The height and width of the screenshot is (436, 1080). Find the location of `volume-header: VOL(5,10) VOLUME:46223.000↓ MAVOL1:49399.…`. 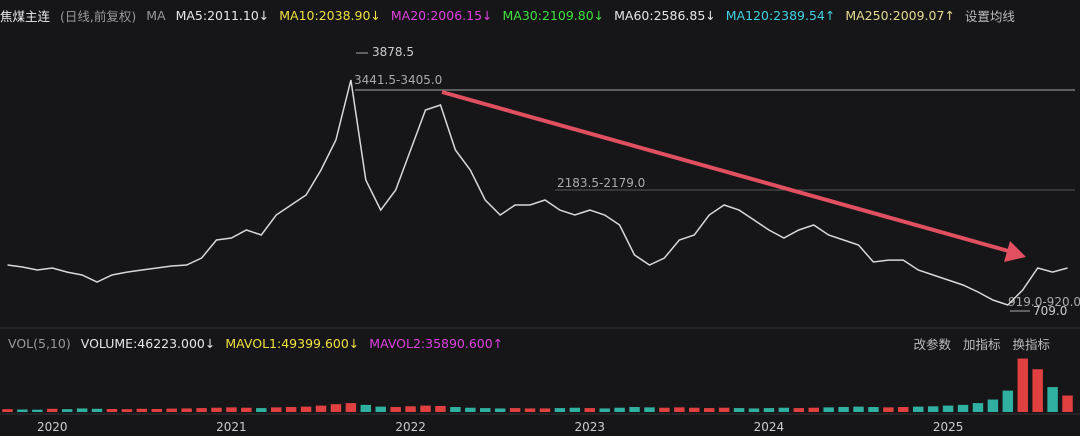

volume-header: VOL(5,10) VOLUME:46223.000↓ MAVOL1:49399.… is located at coordinates (540, 343).